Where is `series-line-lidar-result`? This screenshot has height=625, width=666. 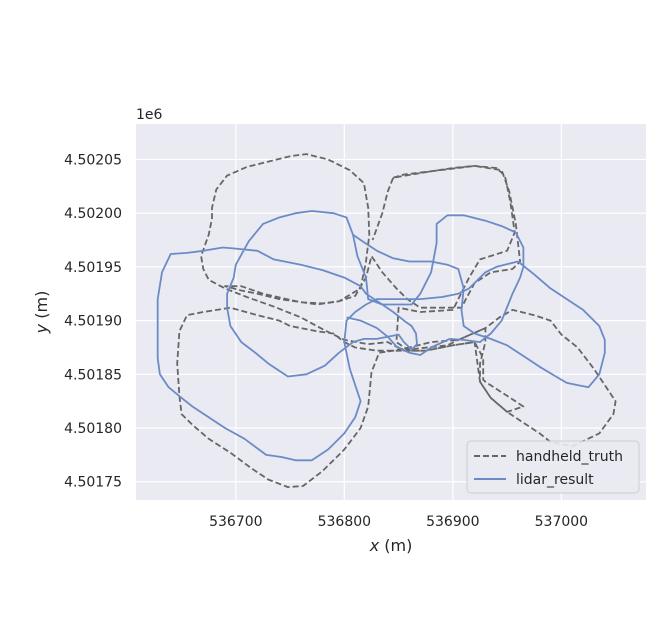
series-line-lidar-result is located at coordinates (435, 285).